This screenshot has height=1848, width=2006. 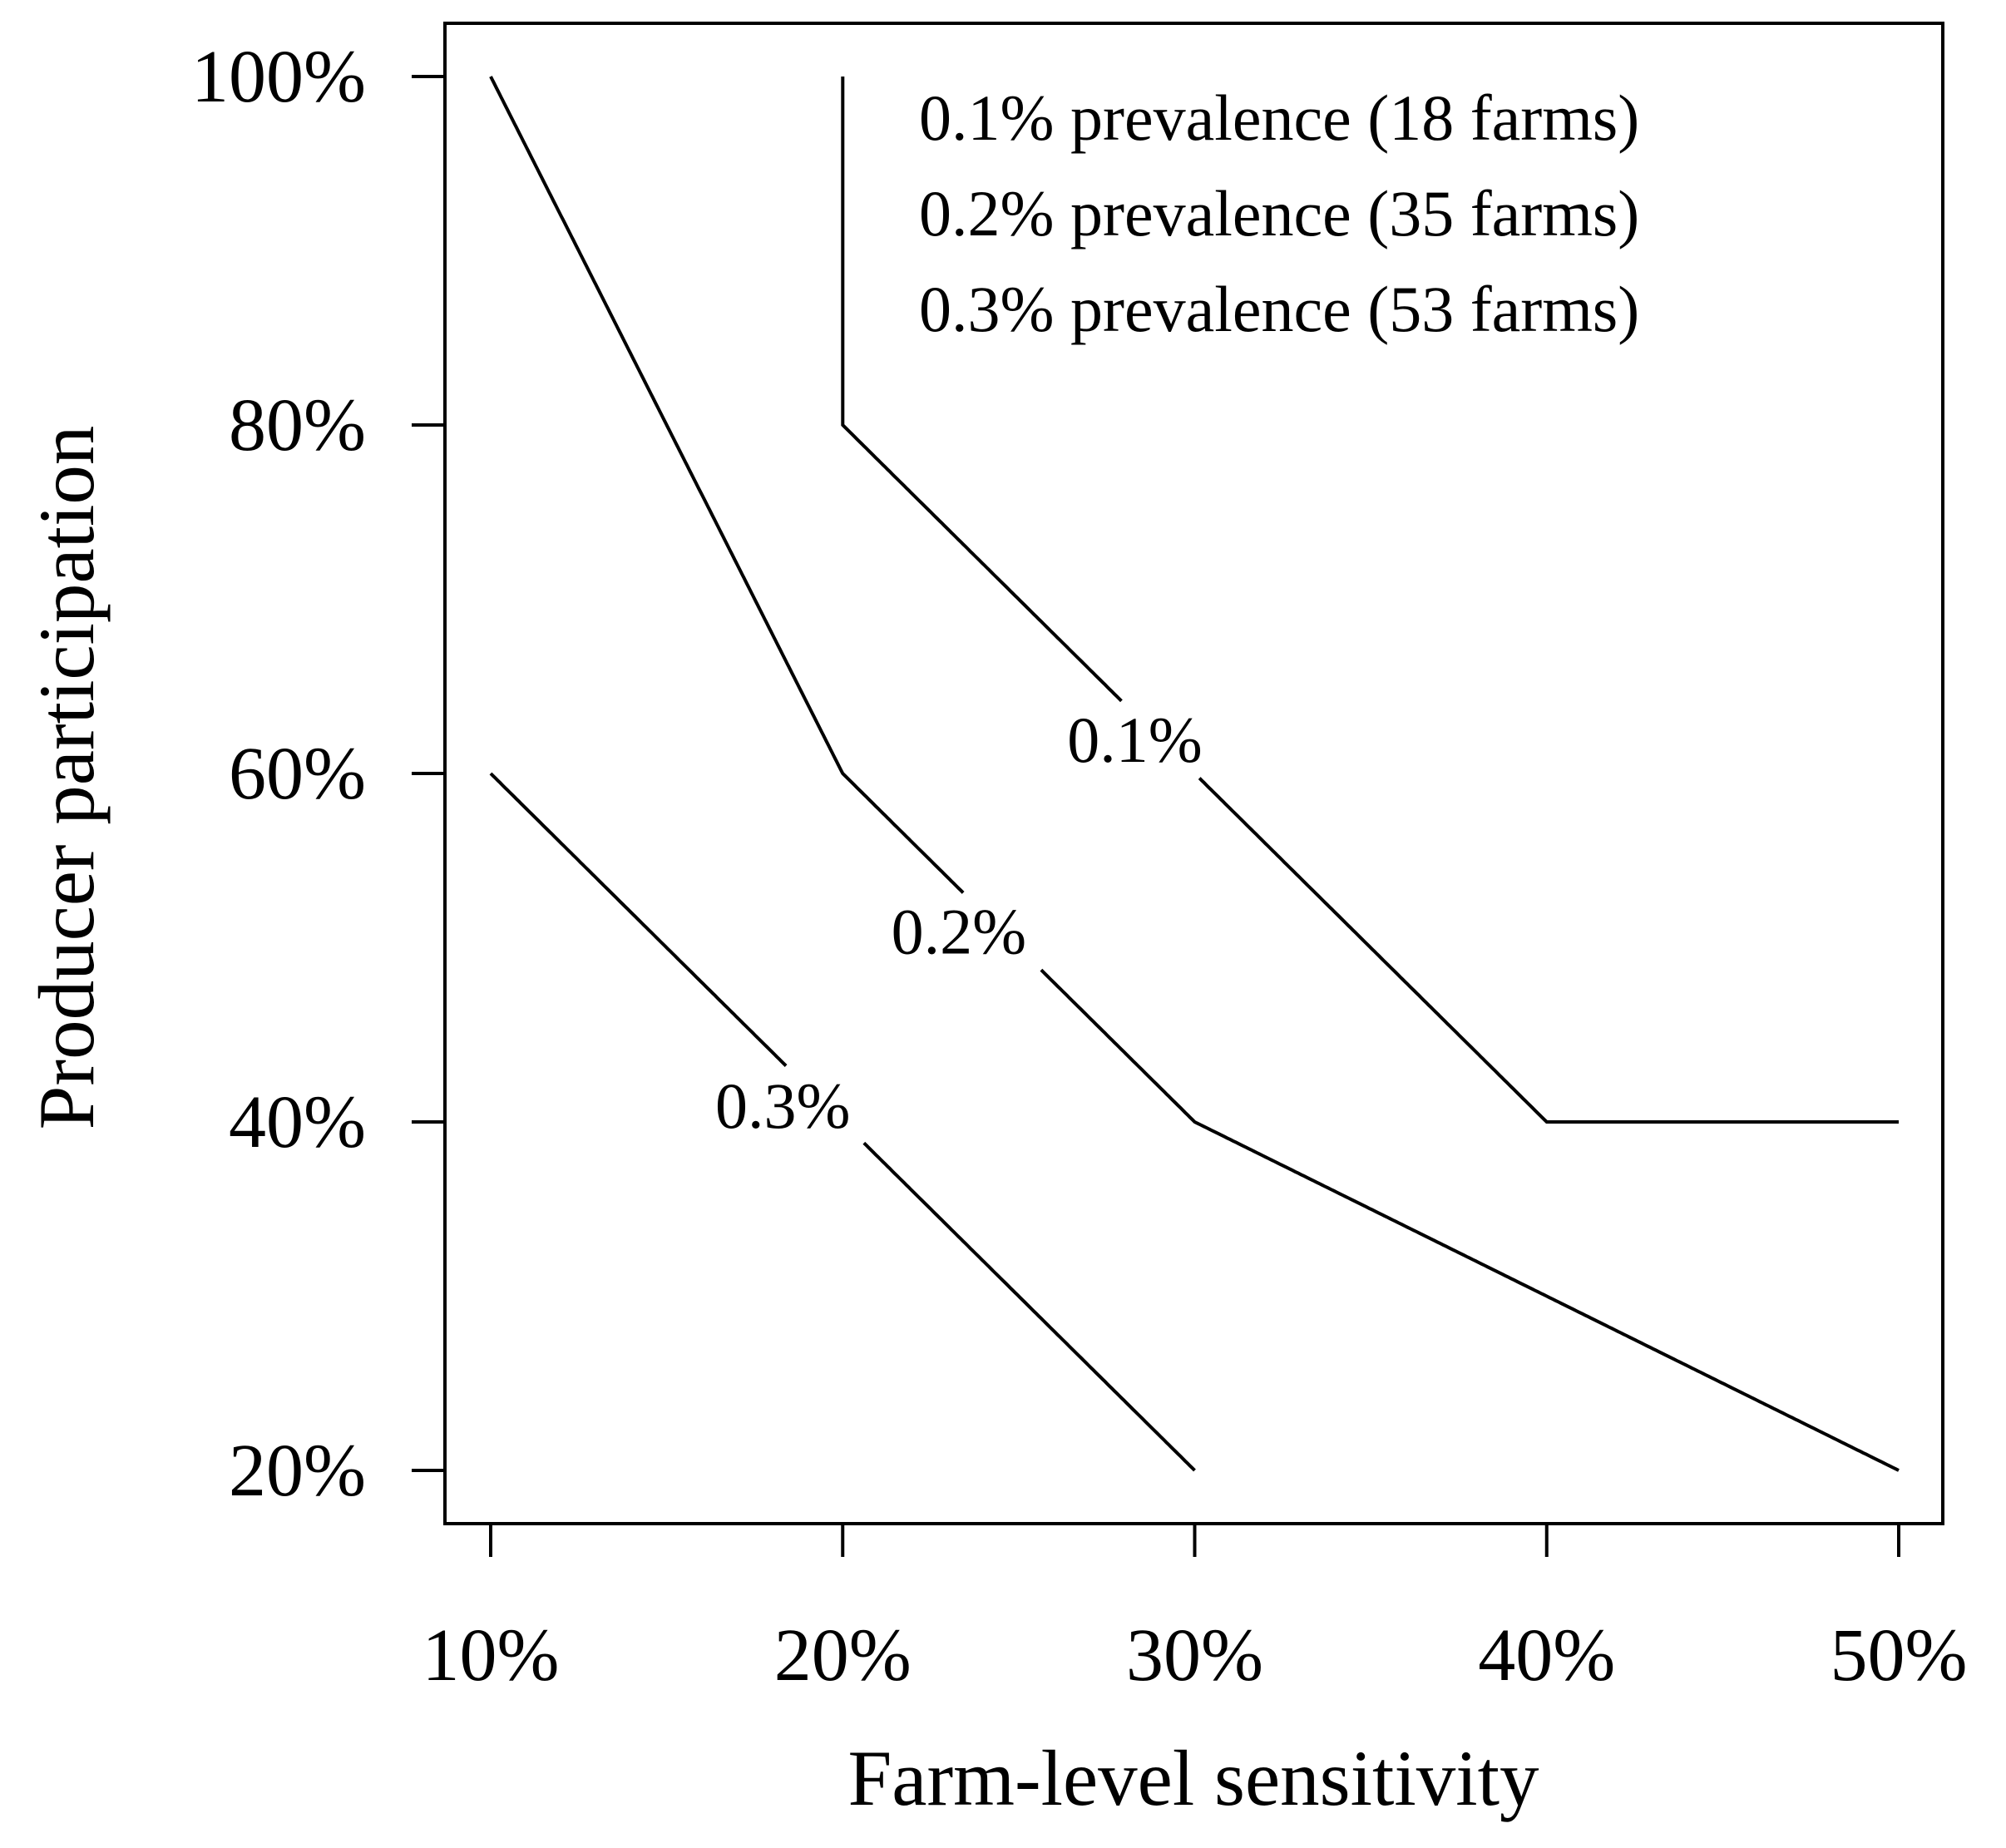 I want to click on x-axis-title: Farm-level sensitivity, so click(x=1193, y=1778).